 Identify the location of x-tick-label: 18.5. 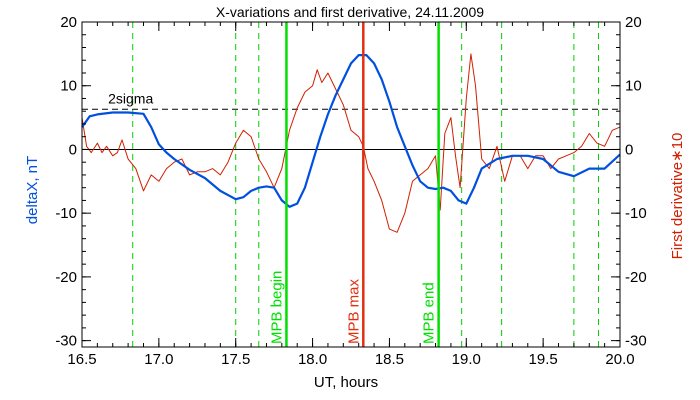
(389, 359).